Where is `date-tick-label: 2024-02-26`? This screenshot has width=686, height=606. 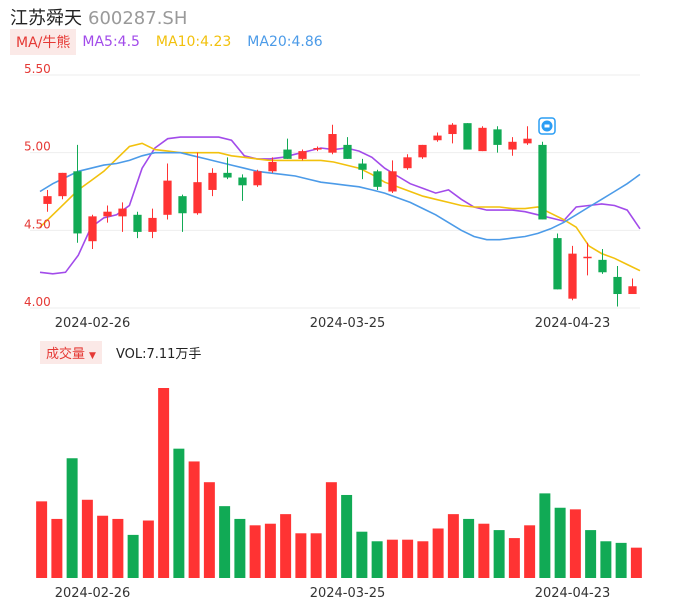
date-tick-label: 2024-02-26 is located at coordinates (93, 593).